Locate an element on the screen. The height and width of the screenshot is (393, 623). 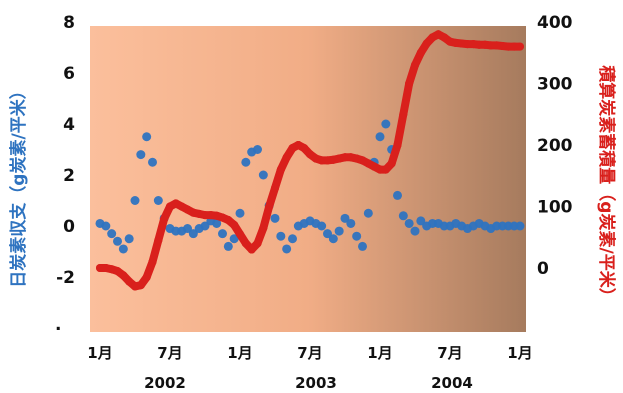
left-axis-stray-mark: . is located at coordinates (58, 325).